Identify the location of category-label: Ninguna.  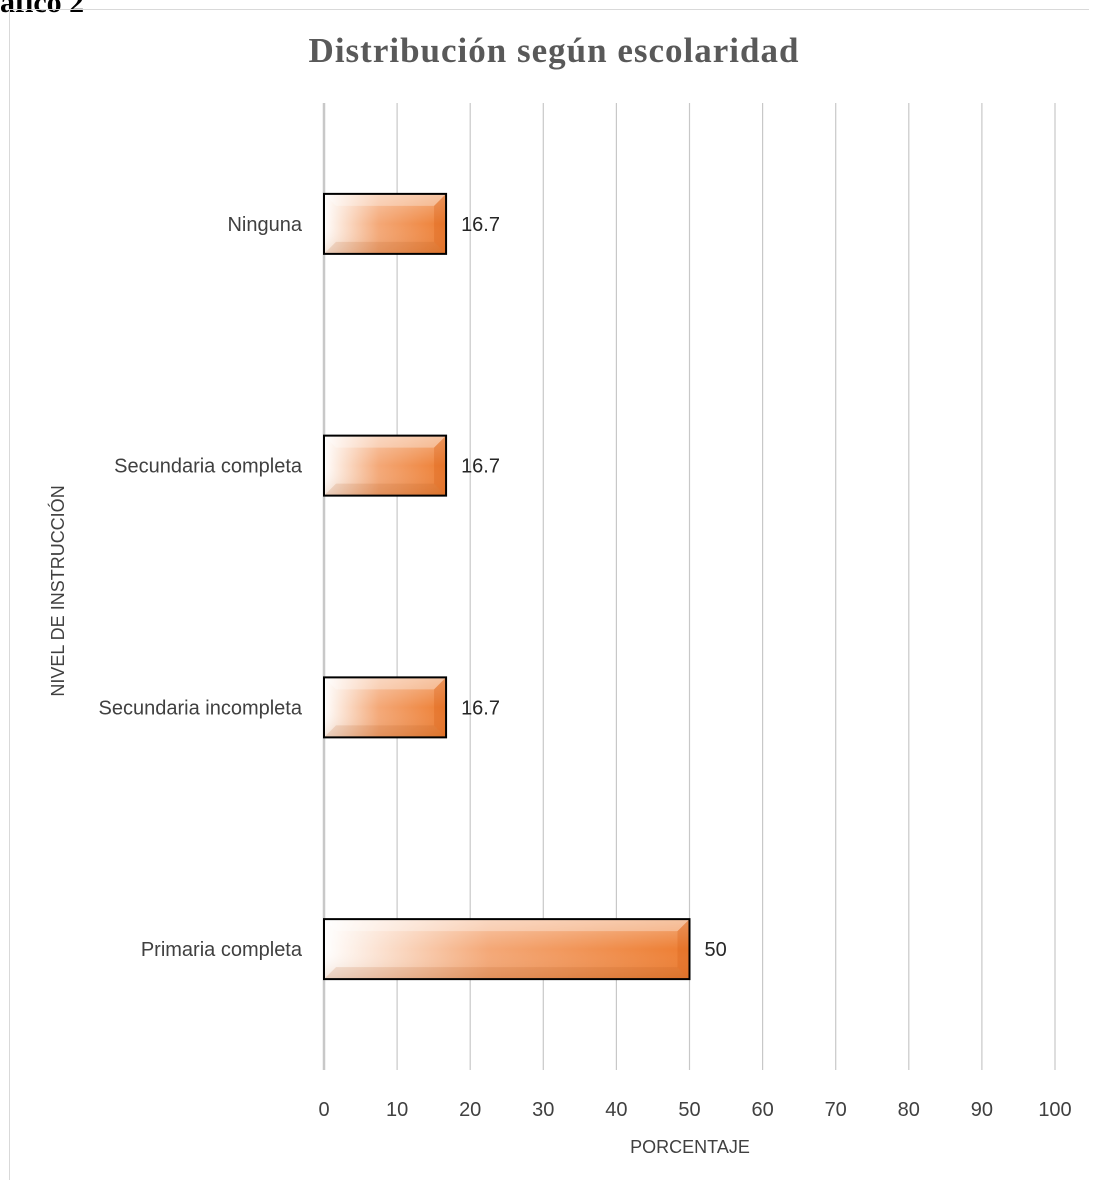
(264, 225).